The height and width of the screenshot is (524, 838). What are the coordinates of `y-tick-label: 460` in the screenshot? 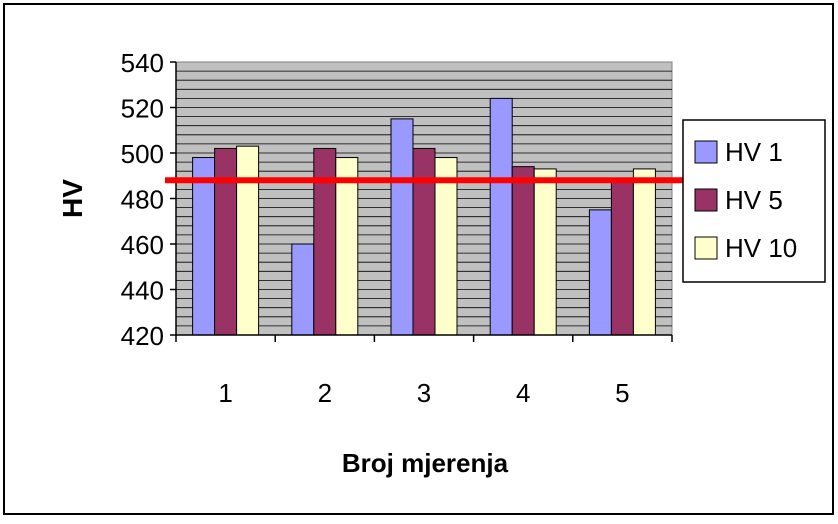 It's located at (142, 245).